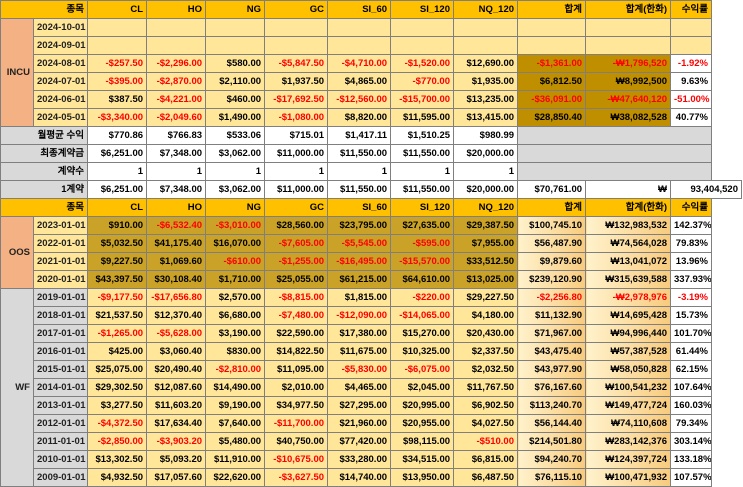  What do you see at coordinates (117, 423) in the screenshot?
I see `value-cell: -$4,372.50` at bounding box center [117, 423].